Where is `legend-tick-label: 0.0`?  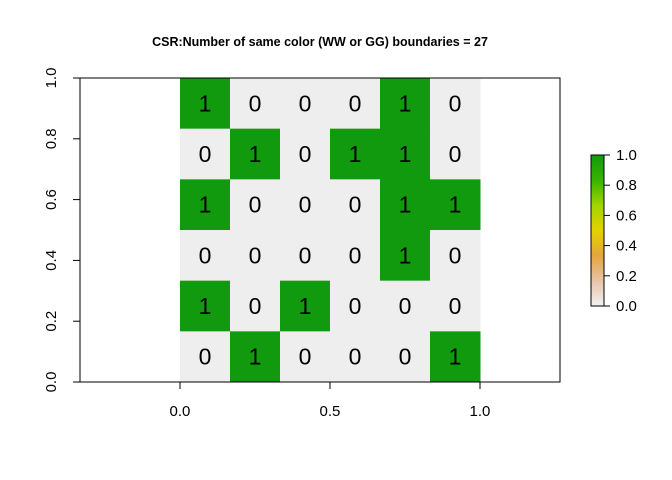
legend-tick-label: 0.0 is located at coordinates (626, 306).